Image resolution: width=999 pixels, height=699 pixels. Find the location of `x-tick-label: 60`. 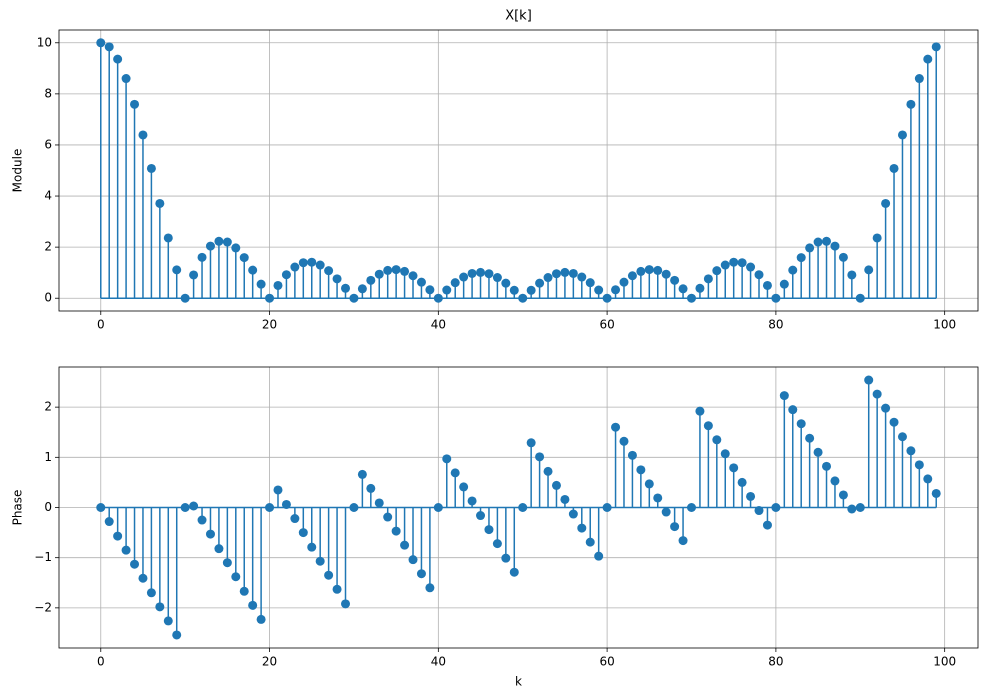

x-tick-label: 60 is located at coordinates (606, 662).